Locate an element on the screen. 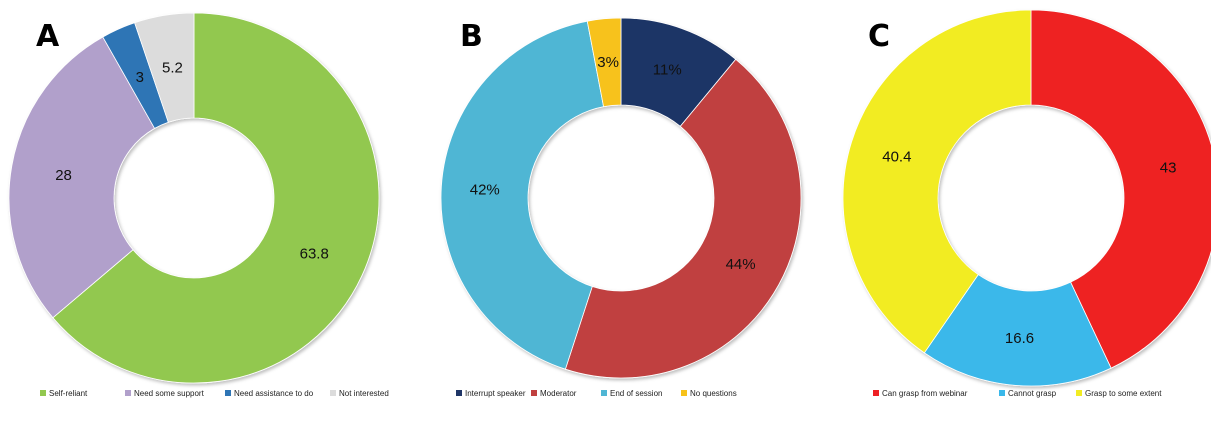  slice-not-interested is located at coordinates (164, 67).